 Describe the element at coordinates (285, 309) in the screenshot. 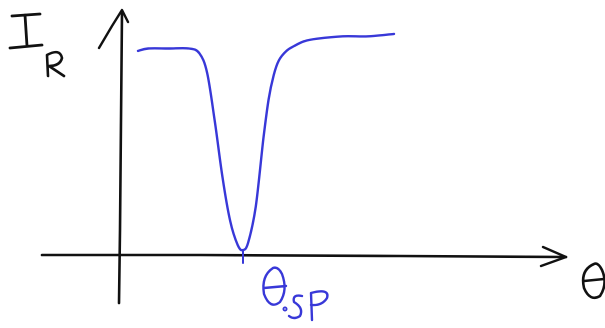

I see `annotation-dot` at that location.